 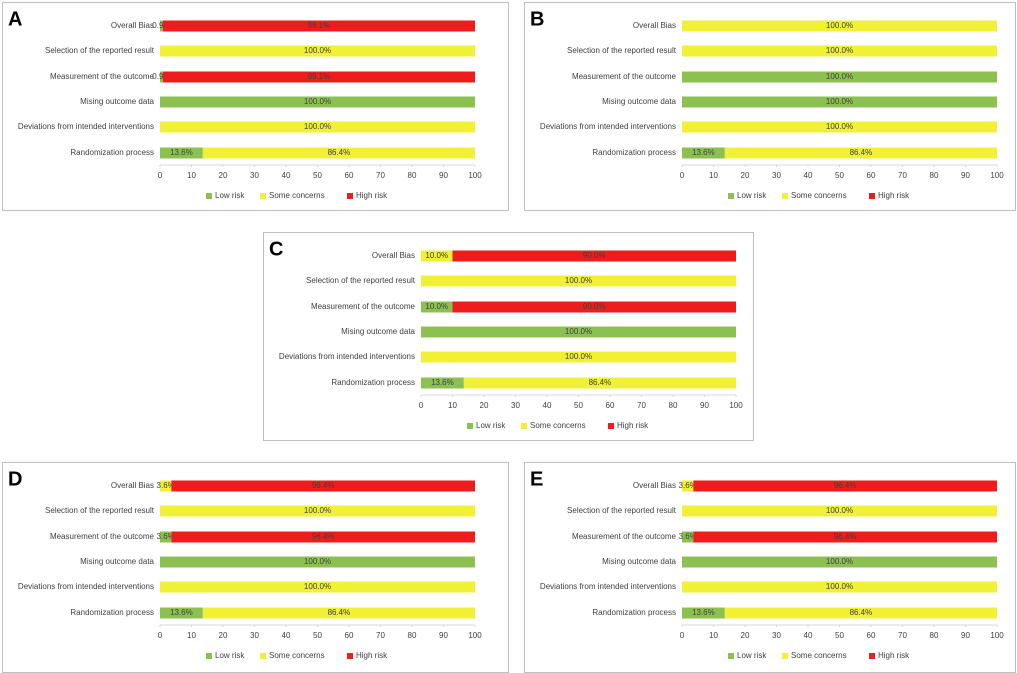 I want to click on legend-label: Some concerns, so click(x=558, y=425).